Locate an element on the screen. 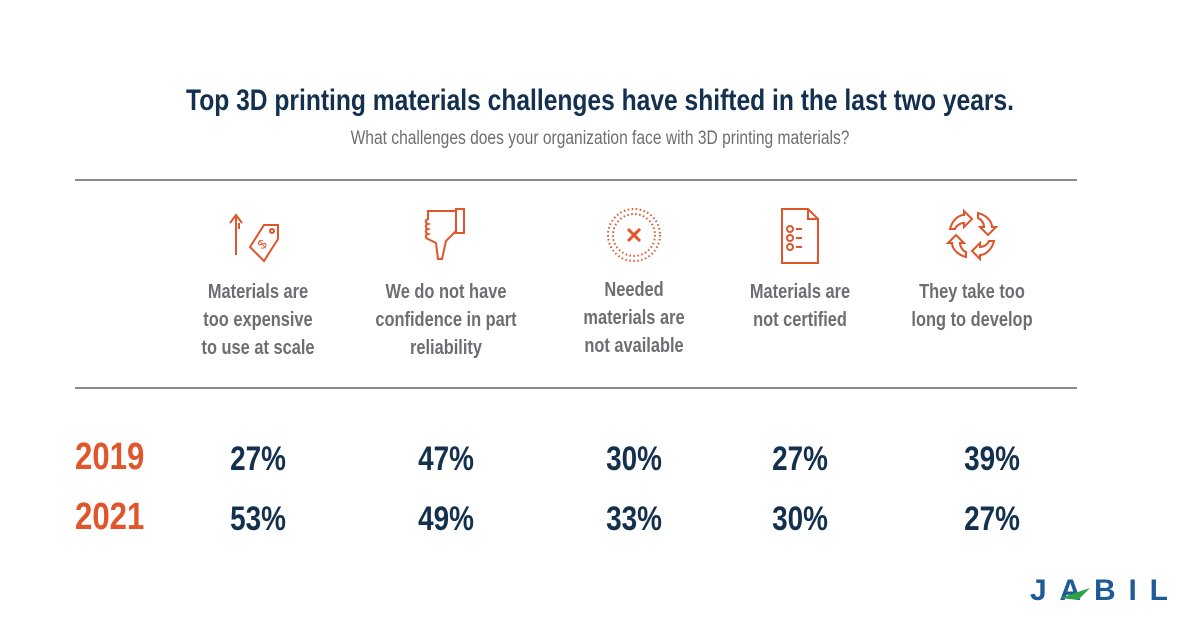 Image resolution: width=1200 pixels, height=627 pixels. value-cell: 33% is located at coordinates (634, 519).